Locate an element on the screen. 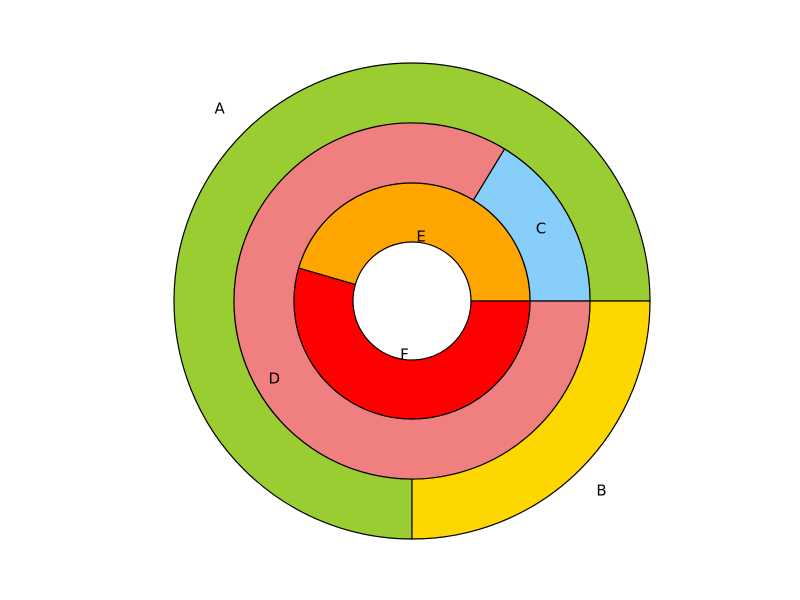  wedge-label-e: E is located at coordinates (420, 237).